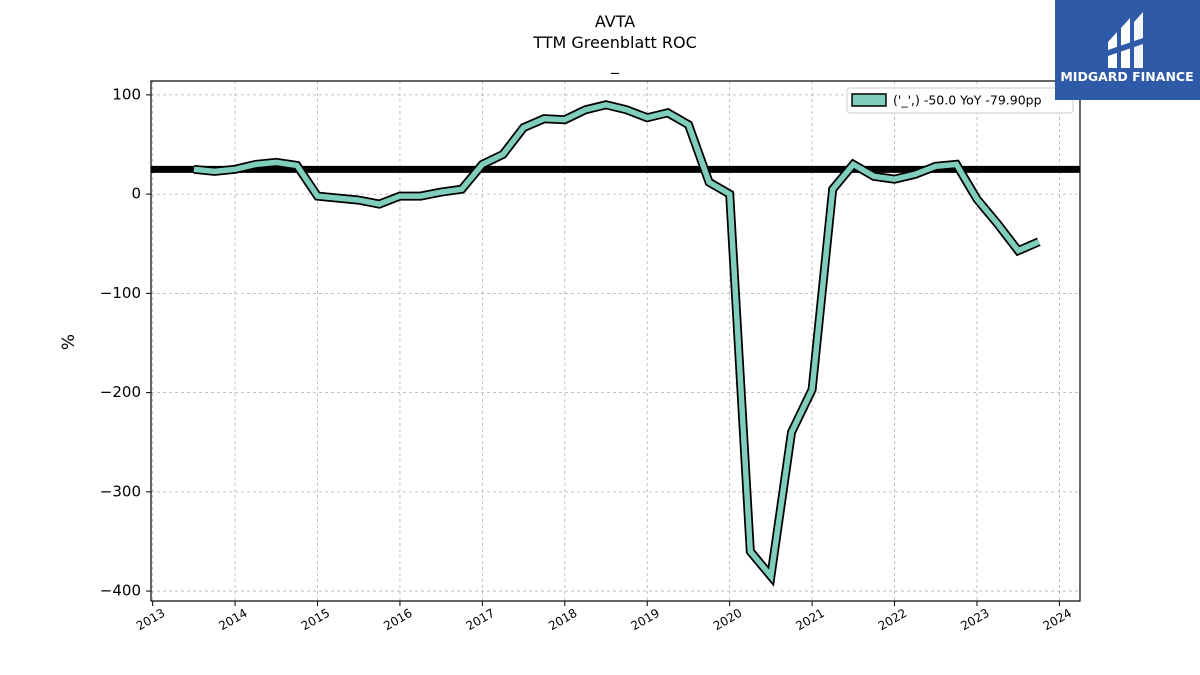 The image size is (1200, 675). I want to click on legend: ('_',) -50.0 YoY -79.90pp, so click(960, 100).